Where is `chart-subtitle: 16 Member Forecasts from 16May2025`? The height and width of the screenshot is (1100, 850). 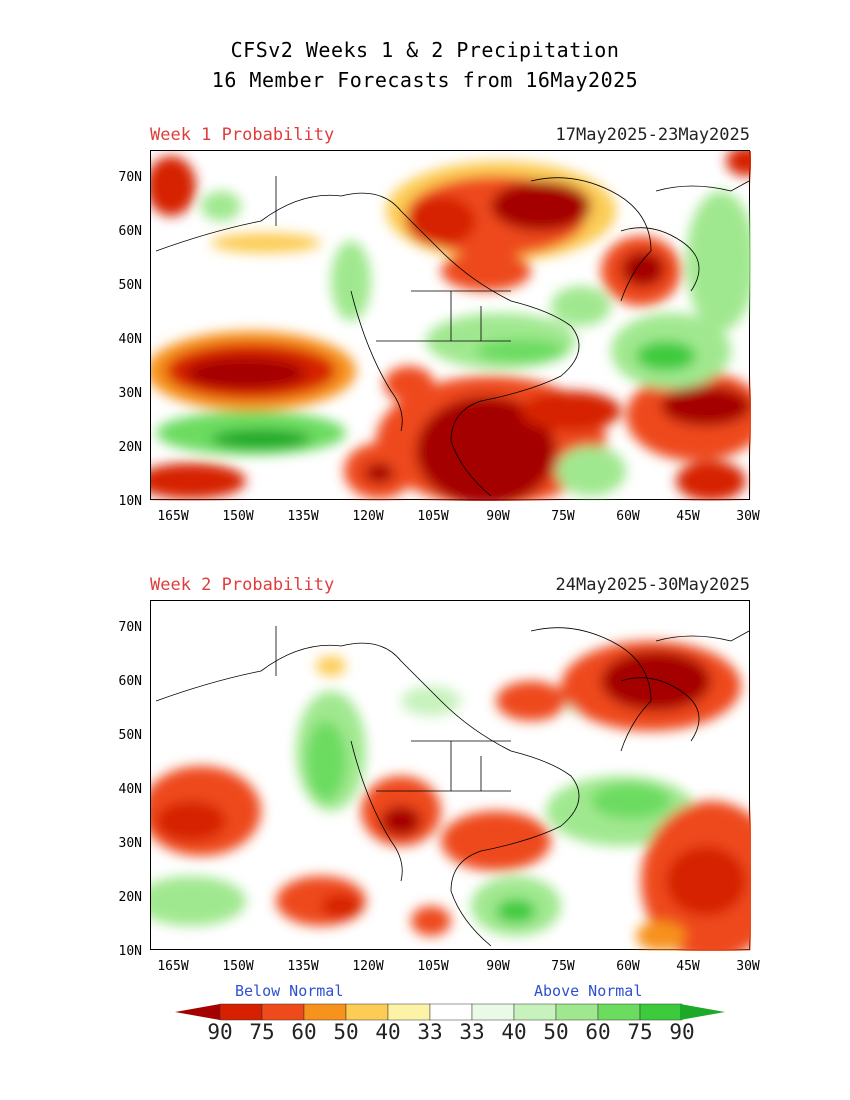 chart-subtitle: 16 Member Forecasts from 16May2025 is located at coordinates (425, 80).